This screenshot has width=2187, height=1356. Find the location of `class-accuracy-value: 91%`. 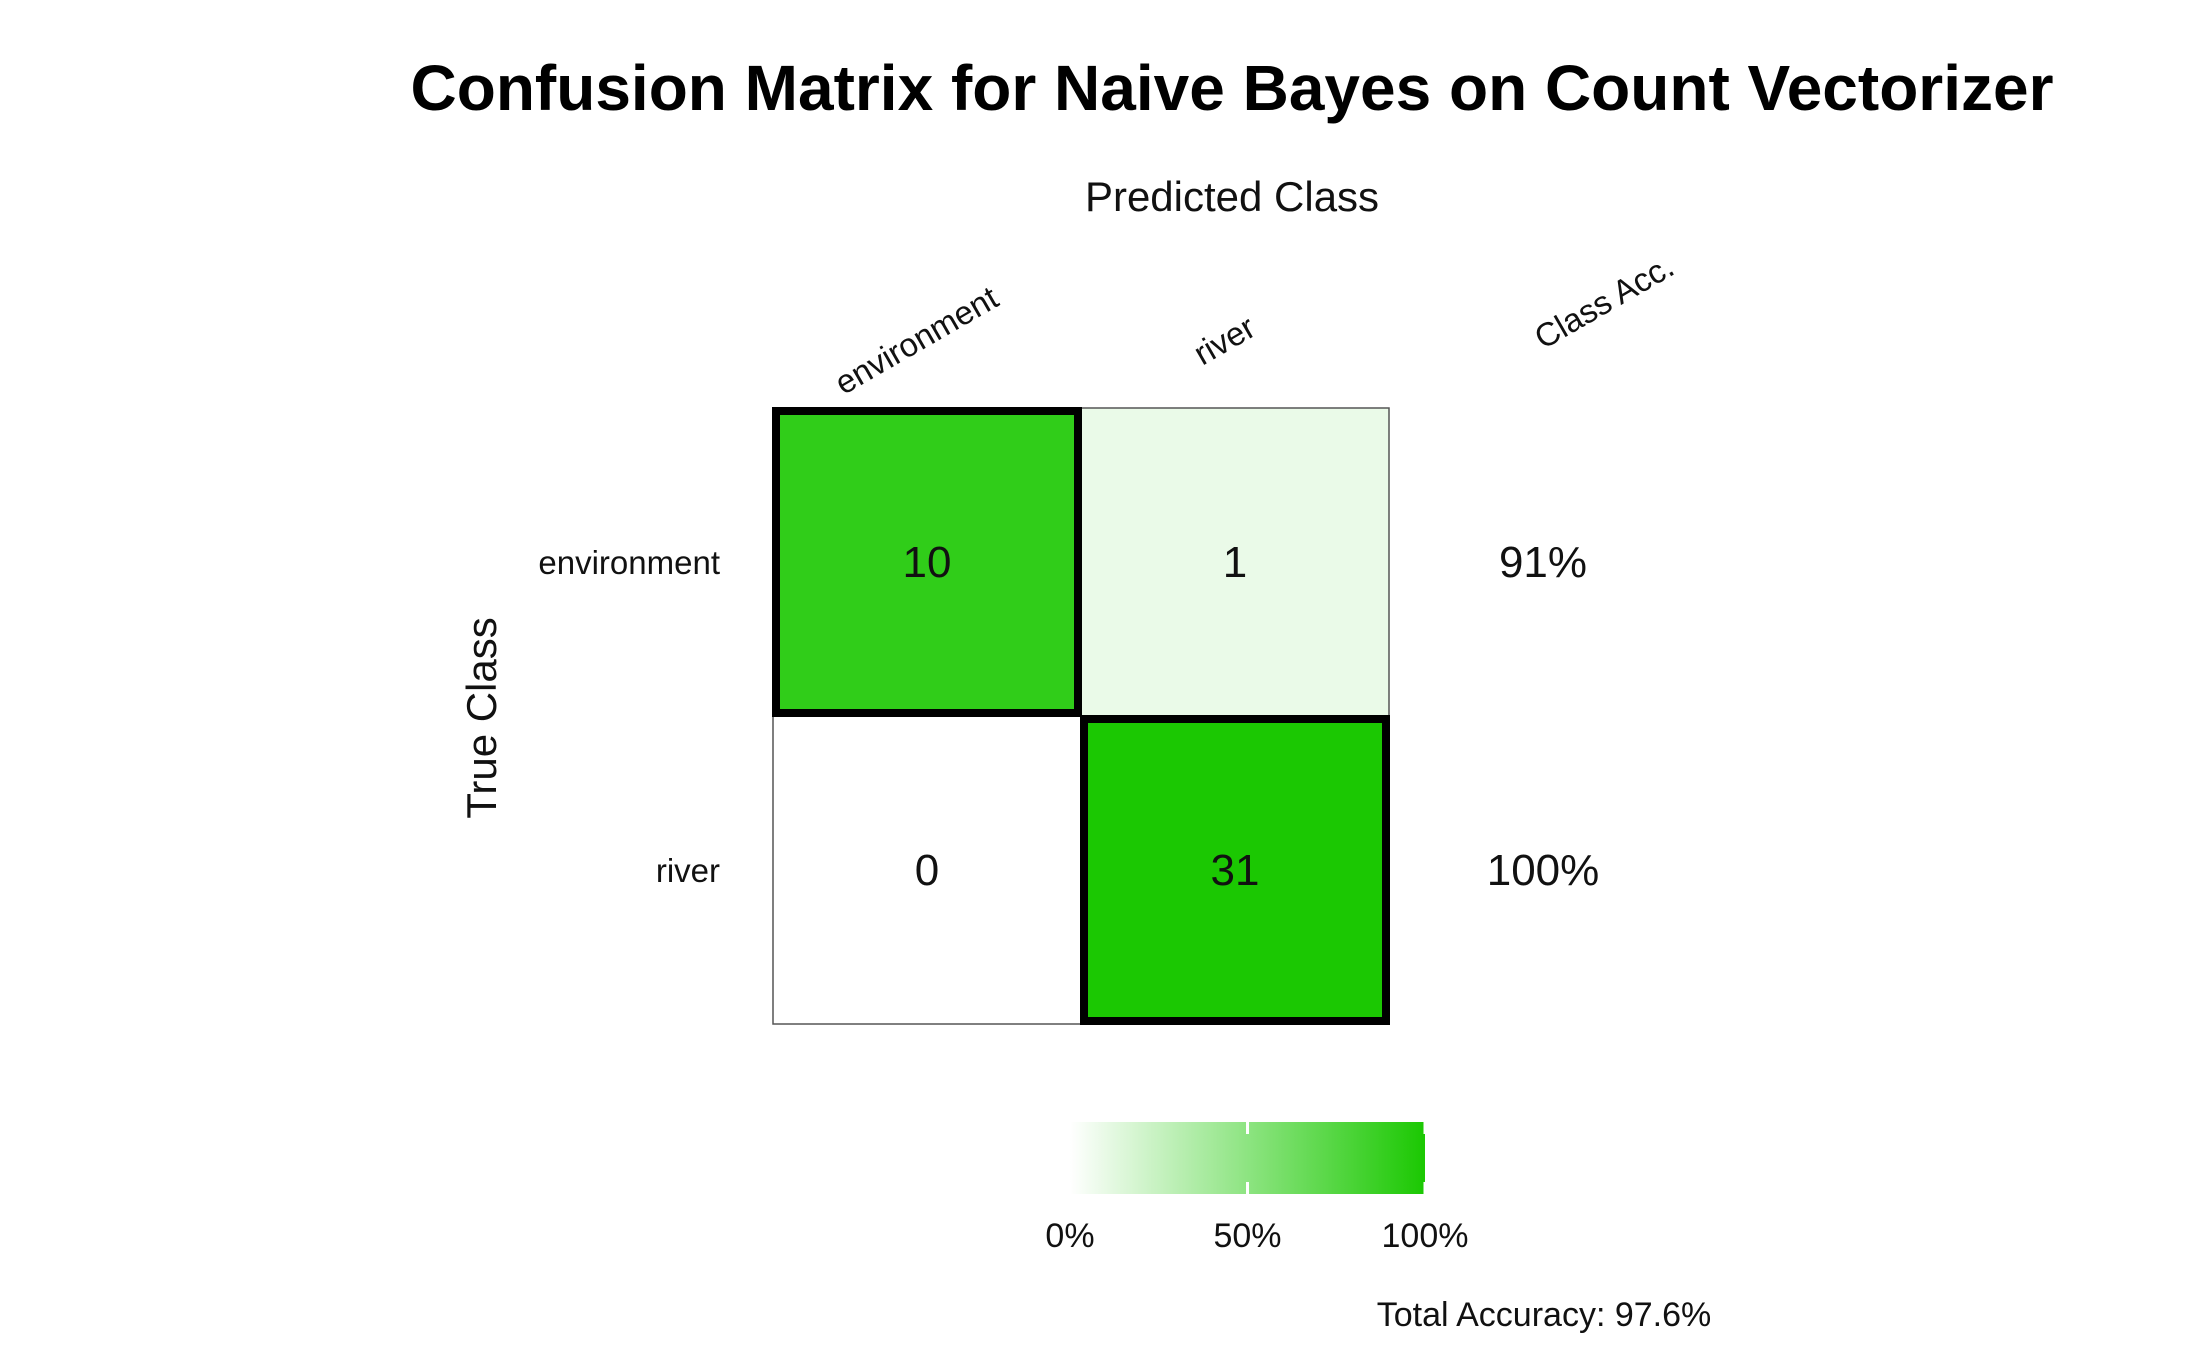

class-accuracy-value: 91% is located at coordinates (1543, 562).